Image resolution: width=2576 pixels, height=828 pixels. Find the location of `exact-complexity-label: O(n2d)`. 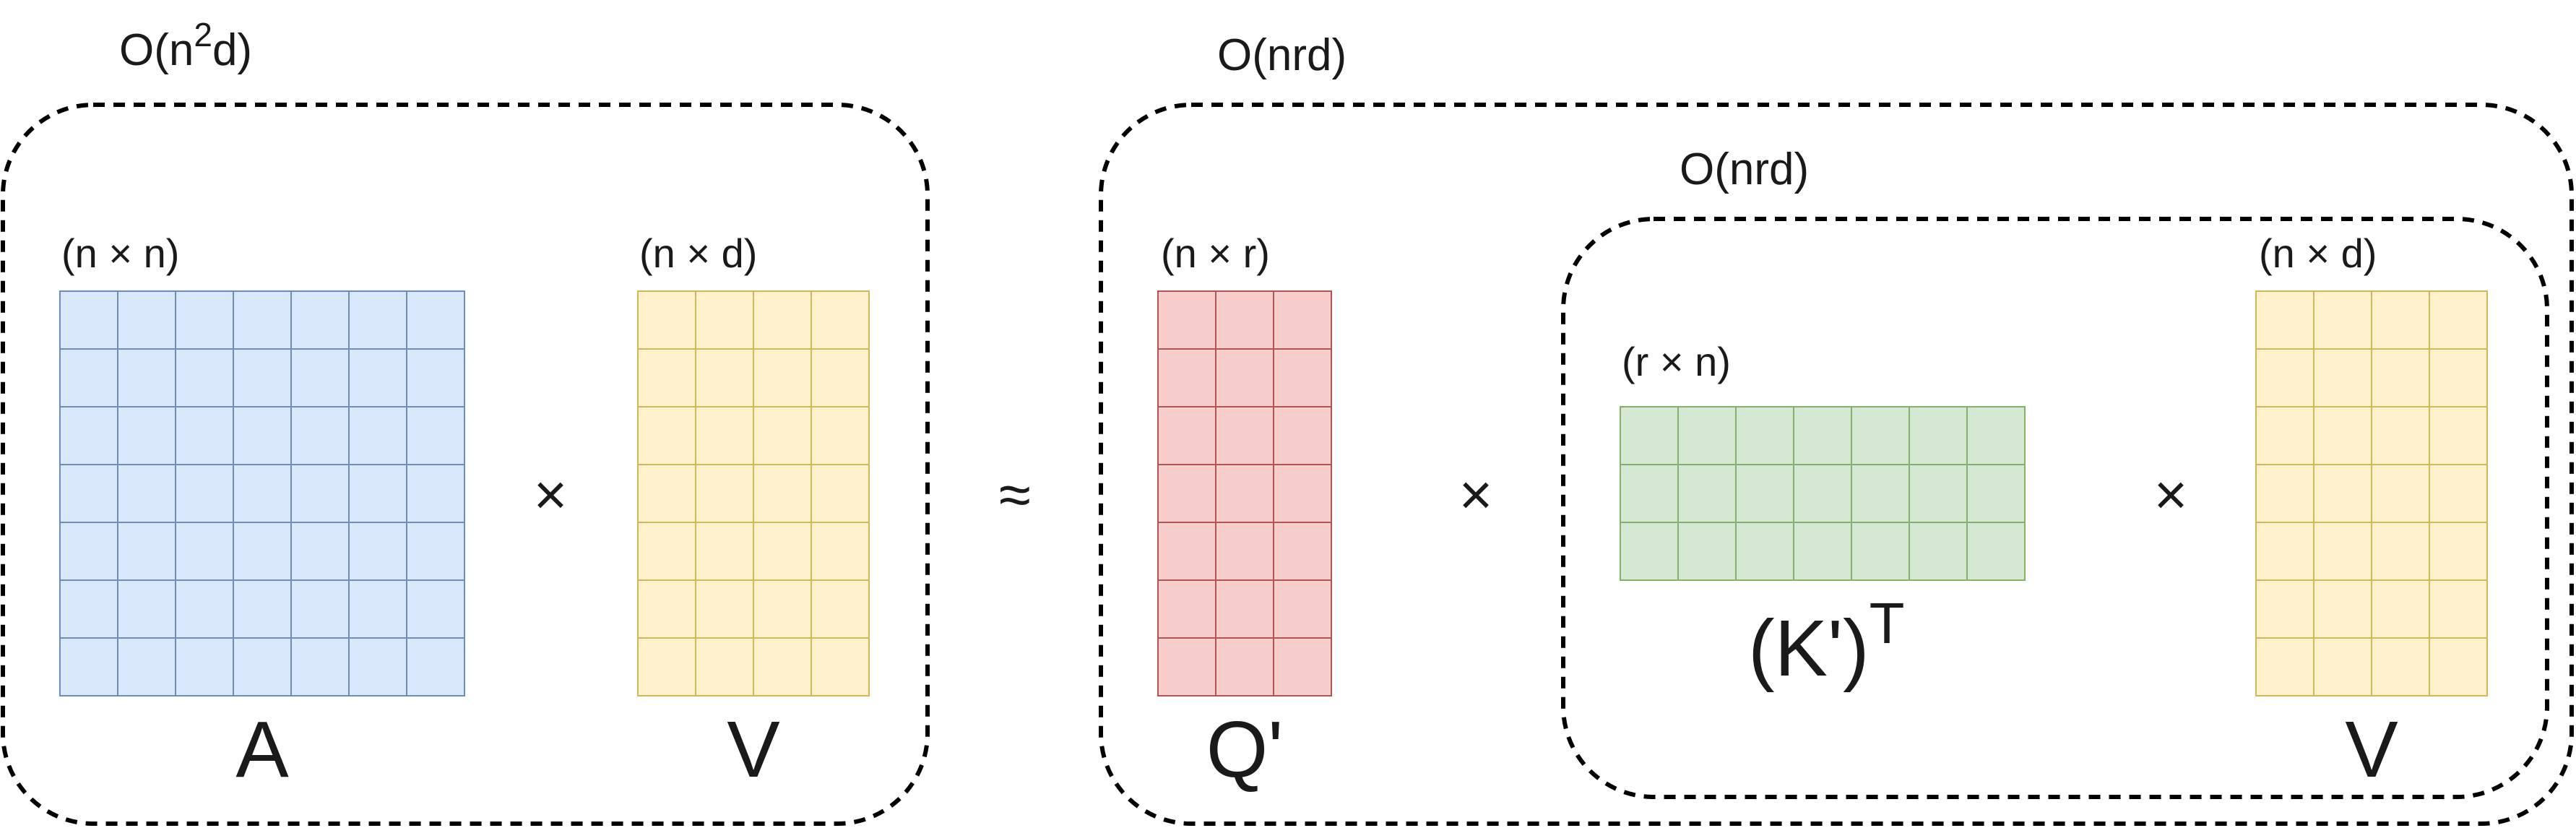

exact-complexity-label: O(n2d) is located at coordinates (186, 45).